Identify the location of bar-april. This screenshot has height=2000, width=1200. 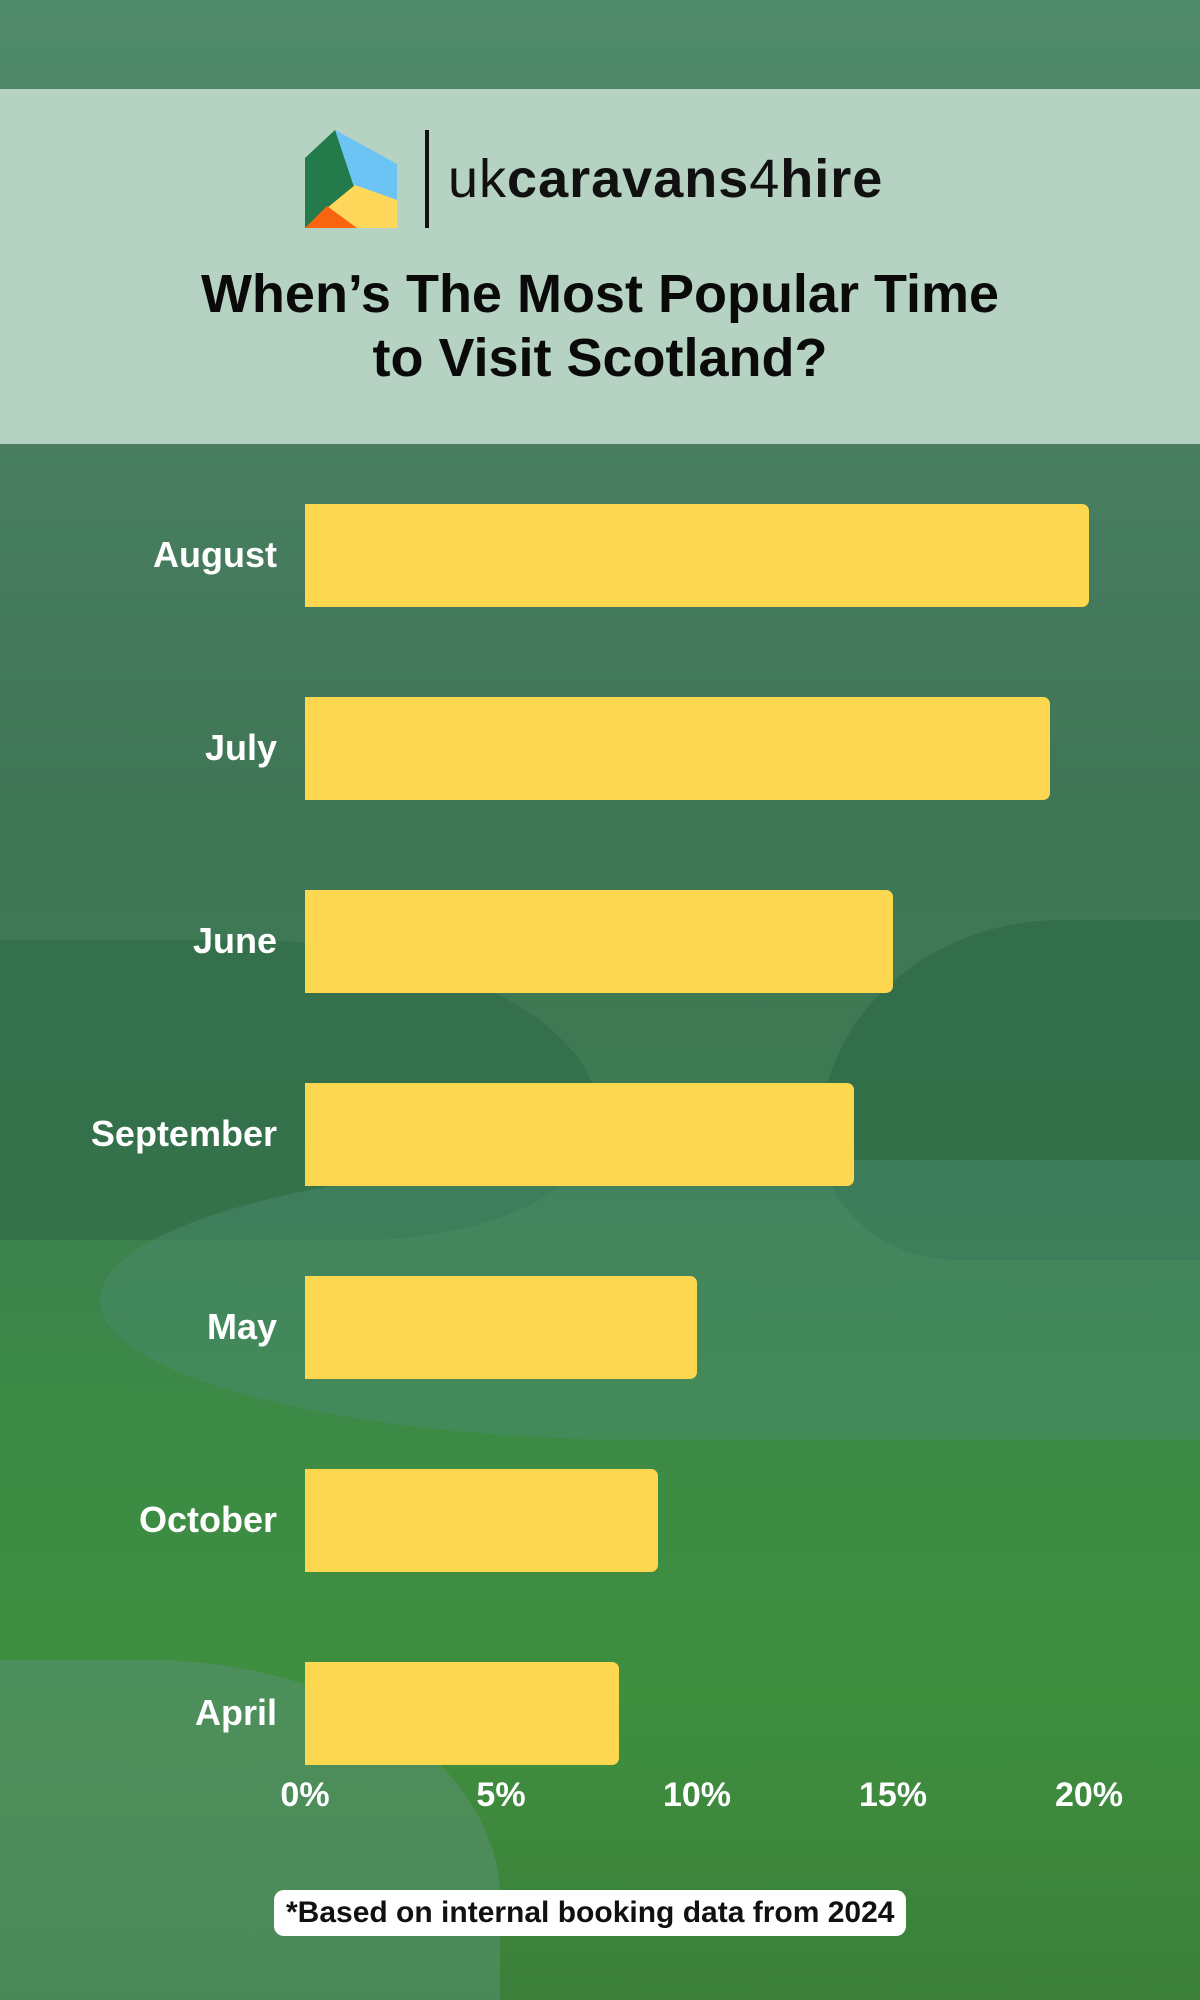
(462, 1713).